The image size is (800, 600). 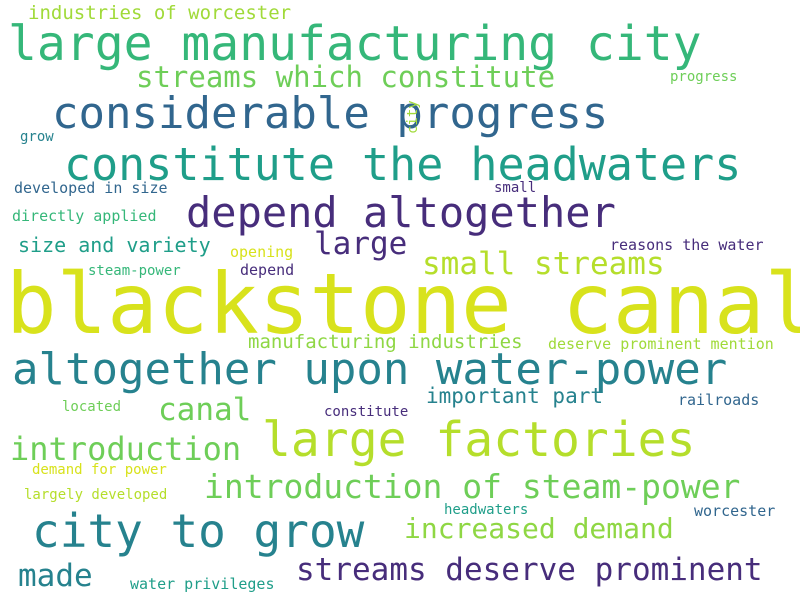 I want to click on word-depend-altogether: depend altogether, so click(x=401, y=212).